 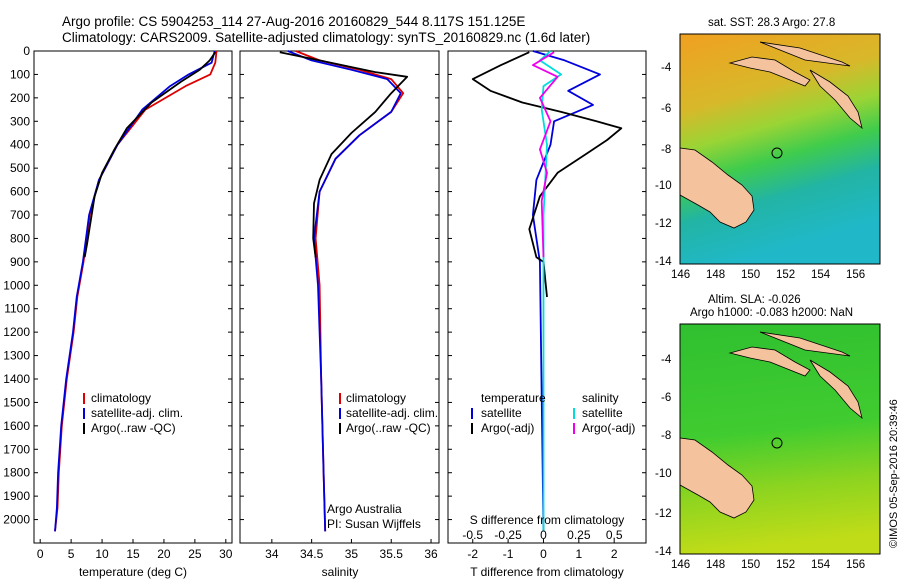 What do you see at coordinates (195, 554) in the screenshot?
I see `x-tick-label: 25` at bounding box center [195, 554].